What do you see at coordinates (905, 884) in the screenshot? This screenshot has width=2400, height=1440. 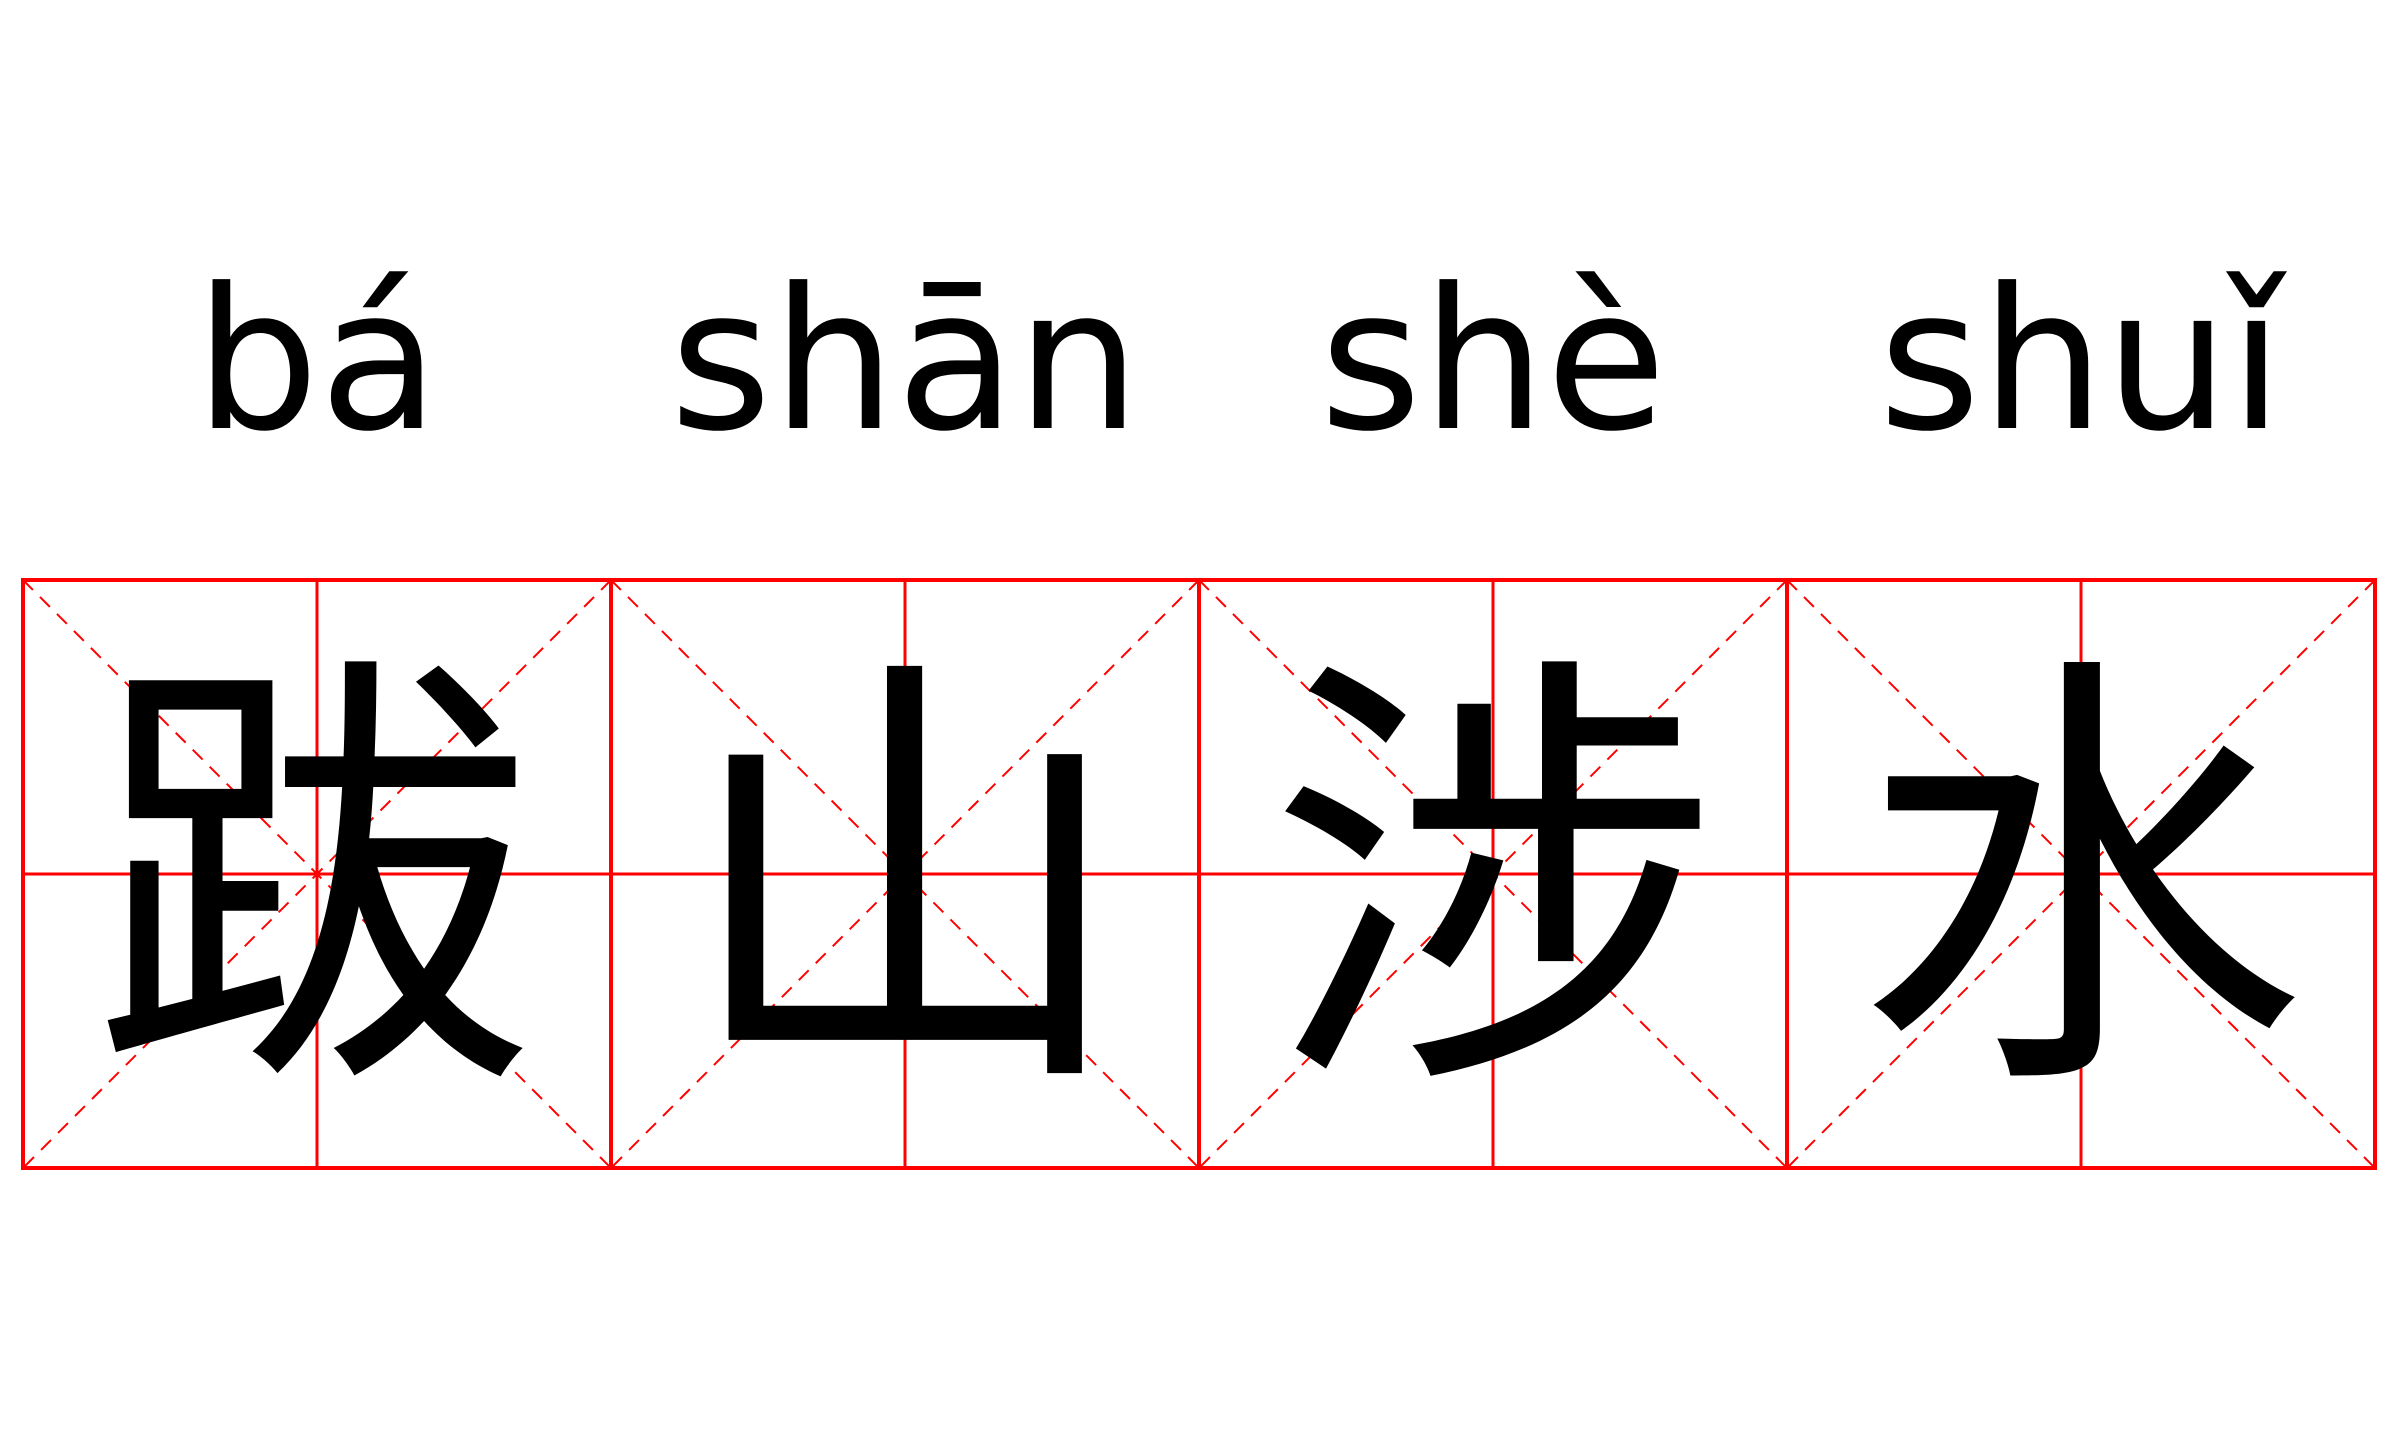 I see `hanzi-character: 山` at bounding box center [905, 884].